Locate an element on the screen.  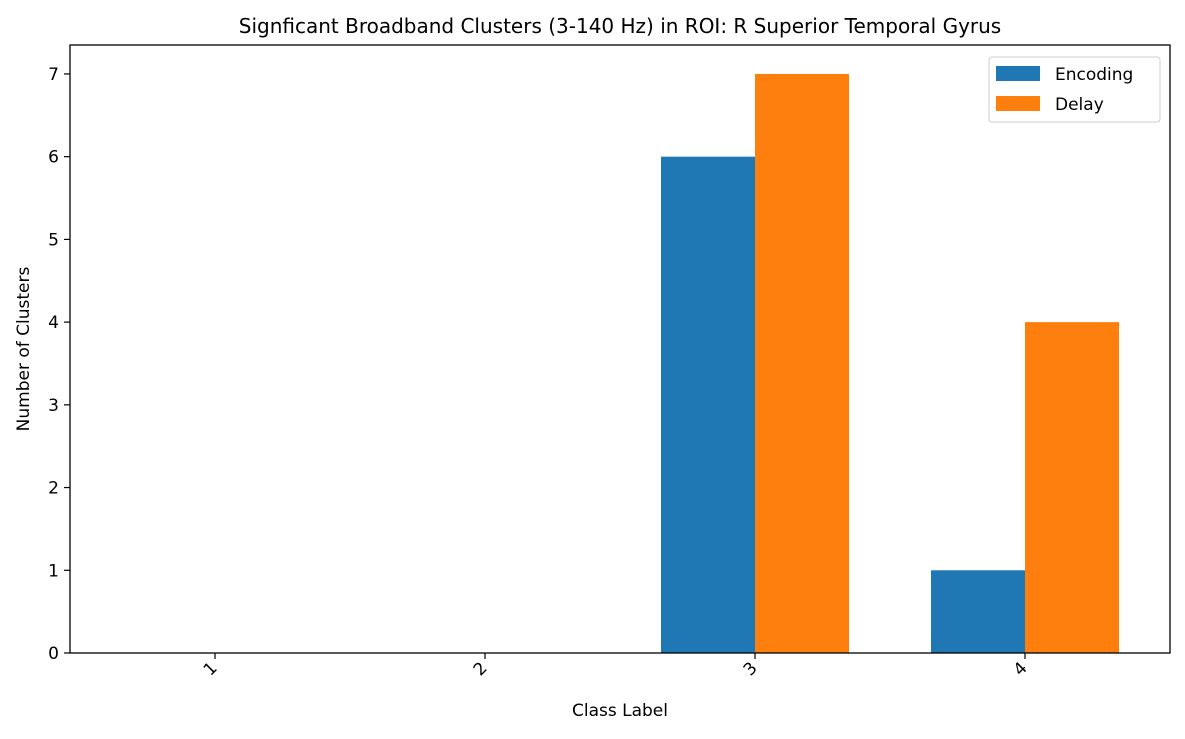
x-tick-label: 3 is located at coordinates (751, 669).